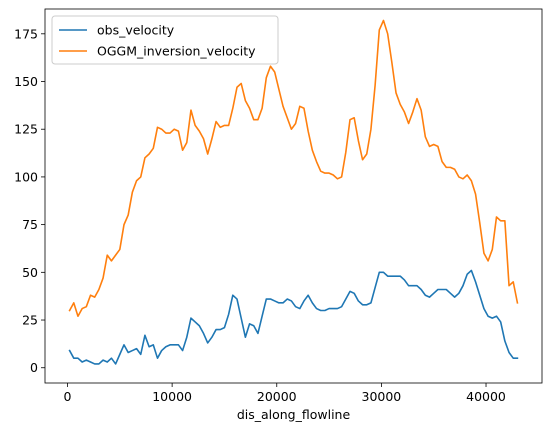 This screenshot has width=552, height=433. Describe the element at coordinates (294, 414) in the screenshot. I see `x-axis-label: dis_along_flowline` at that location.